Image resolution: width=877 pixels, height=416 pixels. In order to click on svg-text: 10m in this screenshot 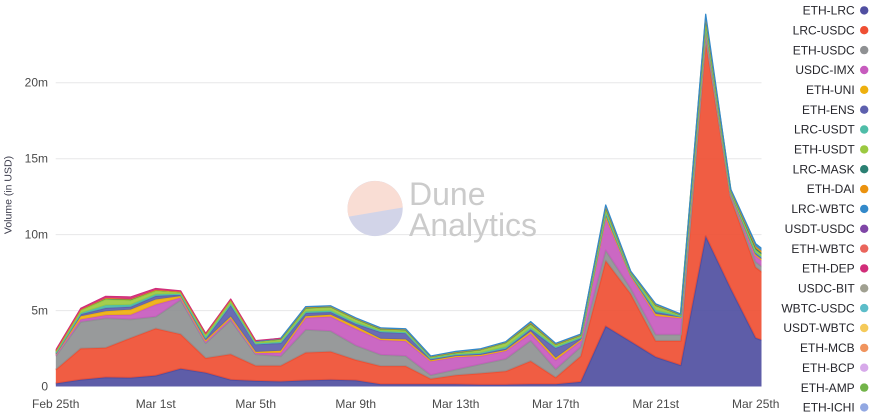, I will do `click(36, 234)`.